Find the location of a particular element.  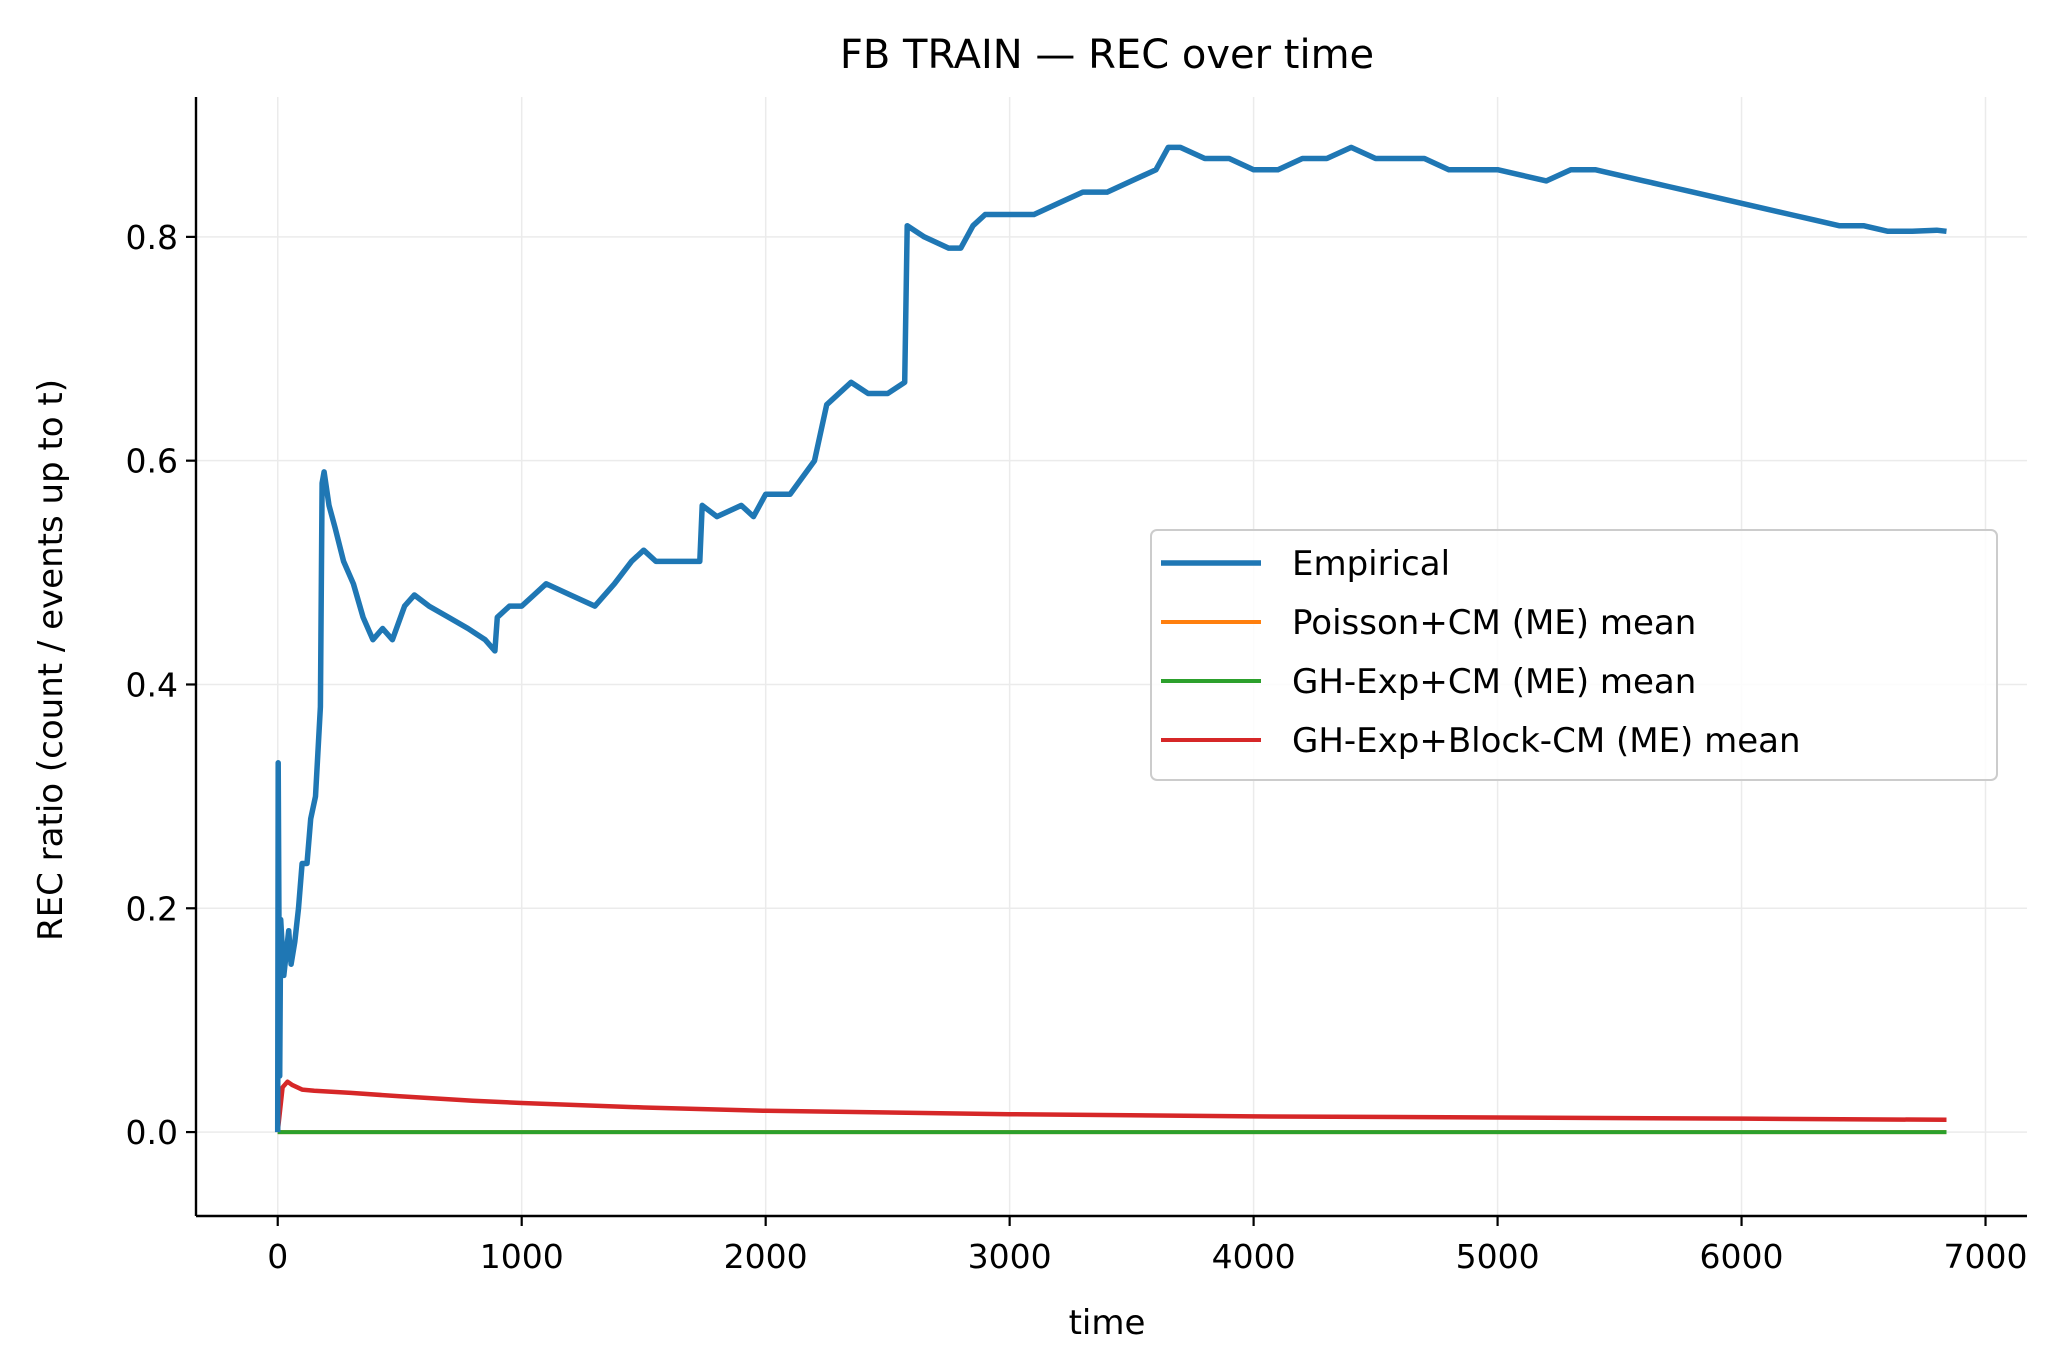

y-tick-label: 0.6 is located at coordinates (152, 461).